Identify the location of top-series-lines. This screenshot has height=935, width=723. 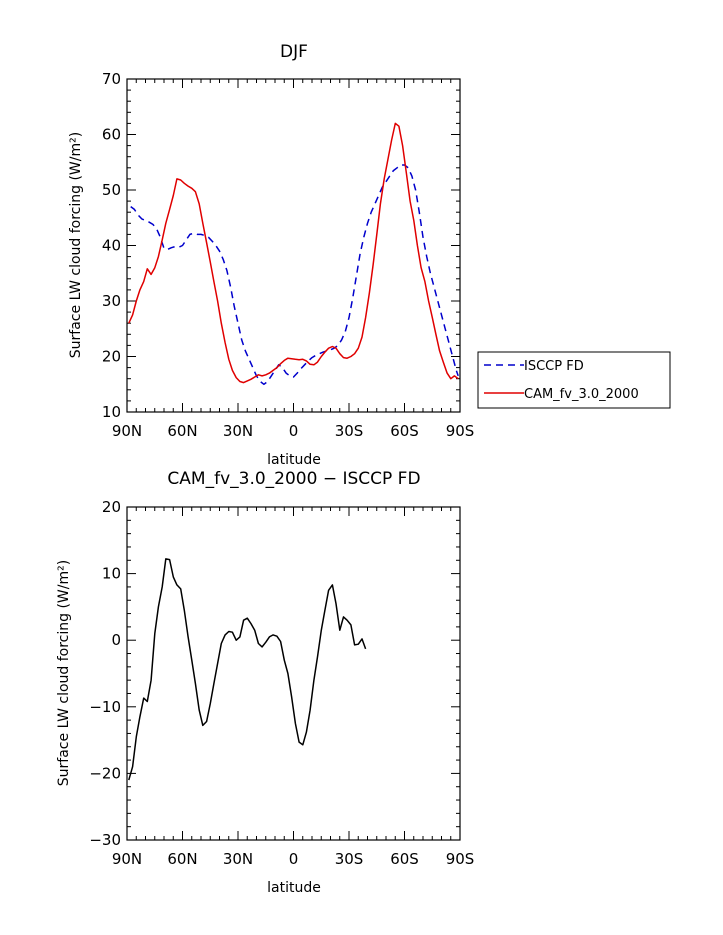
(293, 254).